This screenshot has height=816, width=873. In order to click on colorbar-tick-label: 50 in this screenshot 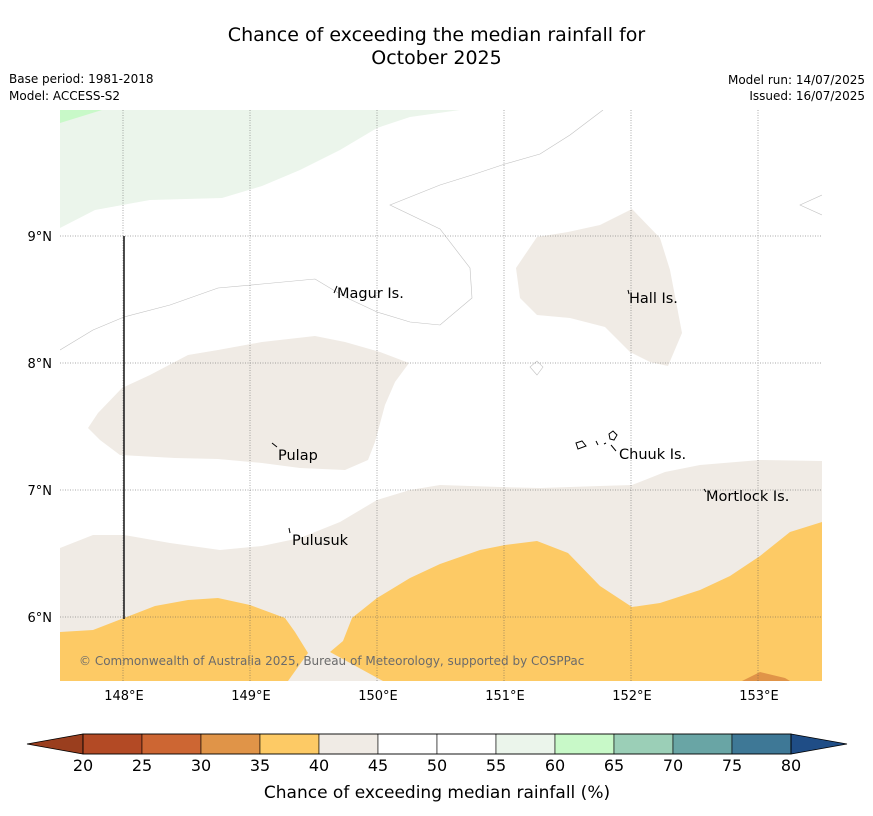, I will do `click(437, 765)`.